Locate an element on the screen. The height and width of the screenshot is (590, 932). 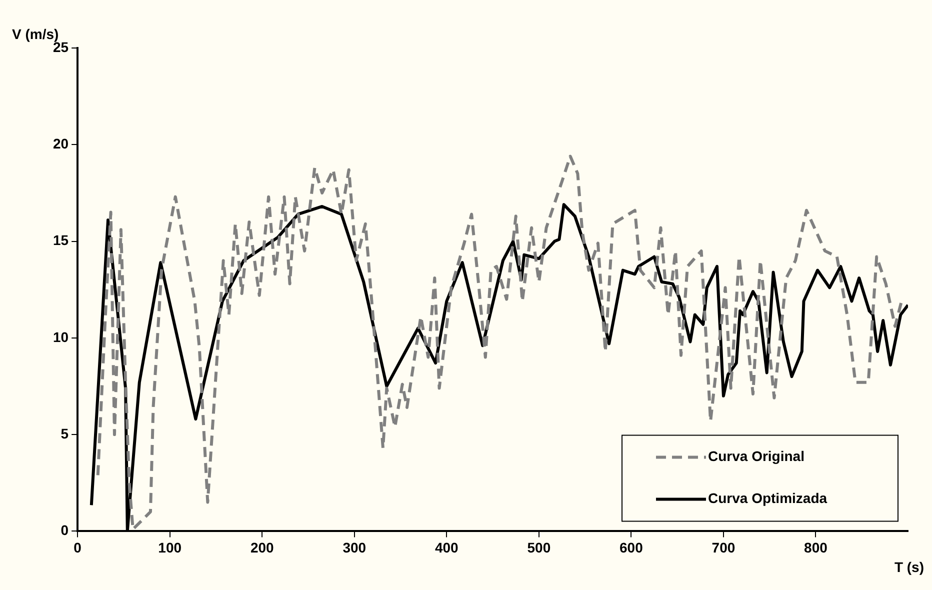
x-tick-label: 200 is located at coordinates (262, 547).